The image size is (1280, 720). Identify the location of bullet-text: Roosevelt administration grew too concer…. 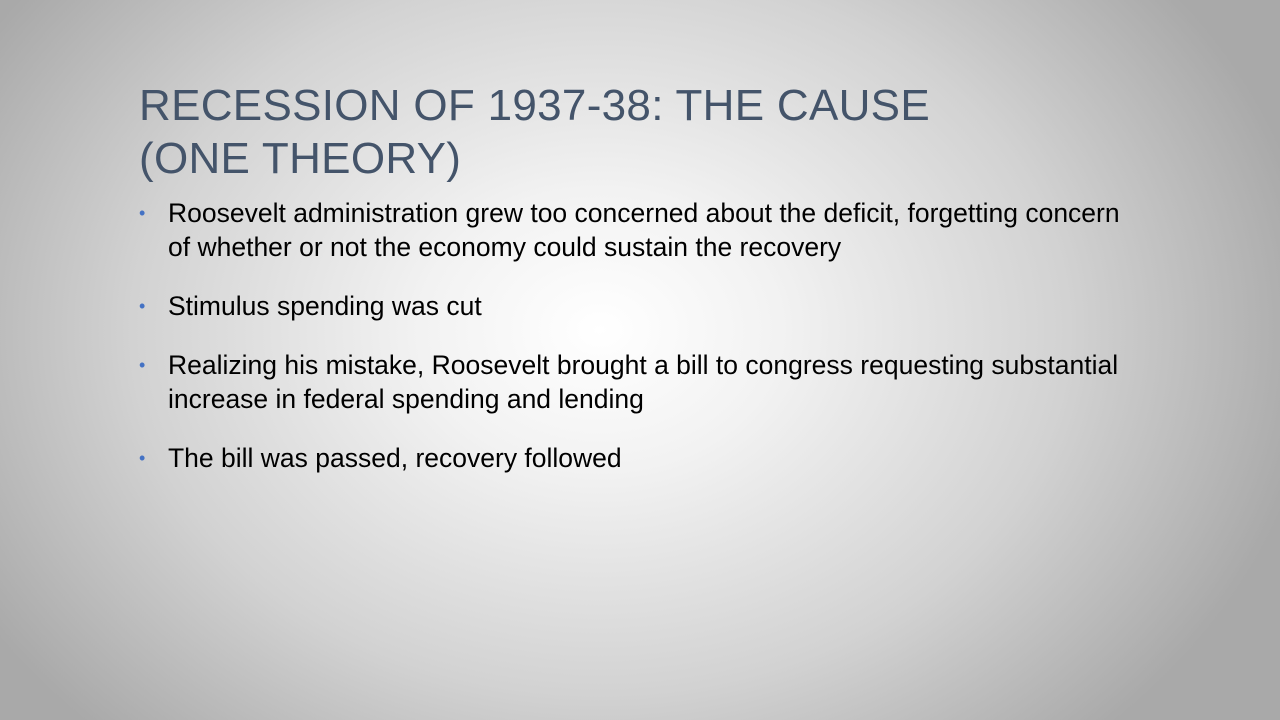
(644, 230).